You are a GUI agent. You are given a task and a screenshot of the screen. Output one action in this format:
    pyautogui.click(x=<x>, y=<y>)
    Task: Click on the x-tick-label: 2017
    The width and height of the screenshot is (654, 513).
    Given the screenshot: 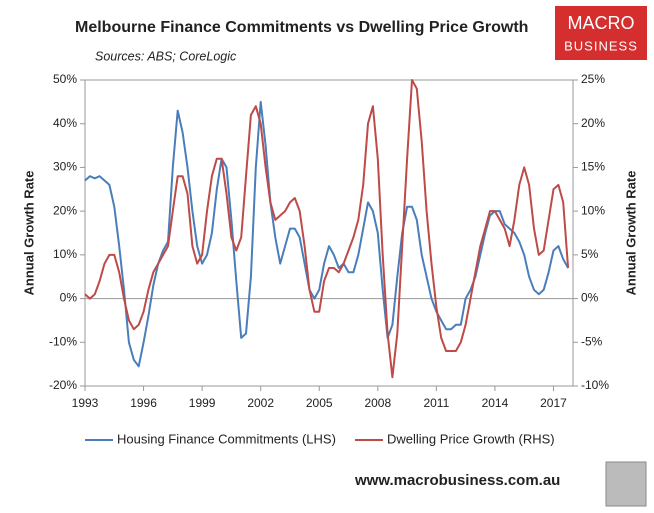 What is the action you would take?
    pyautogui.click(x=553, y=403)
    